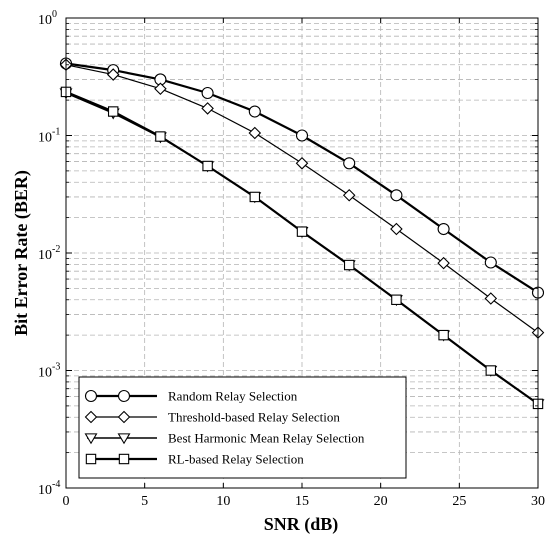 Image resolution: width=550 pixels, height=545 pixels. I want to click on legend-entry-label: Random Relay Selection, so click(233, 396).